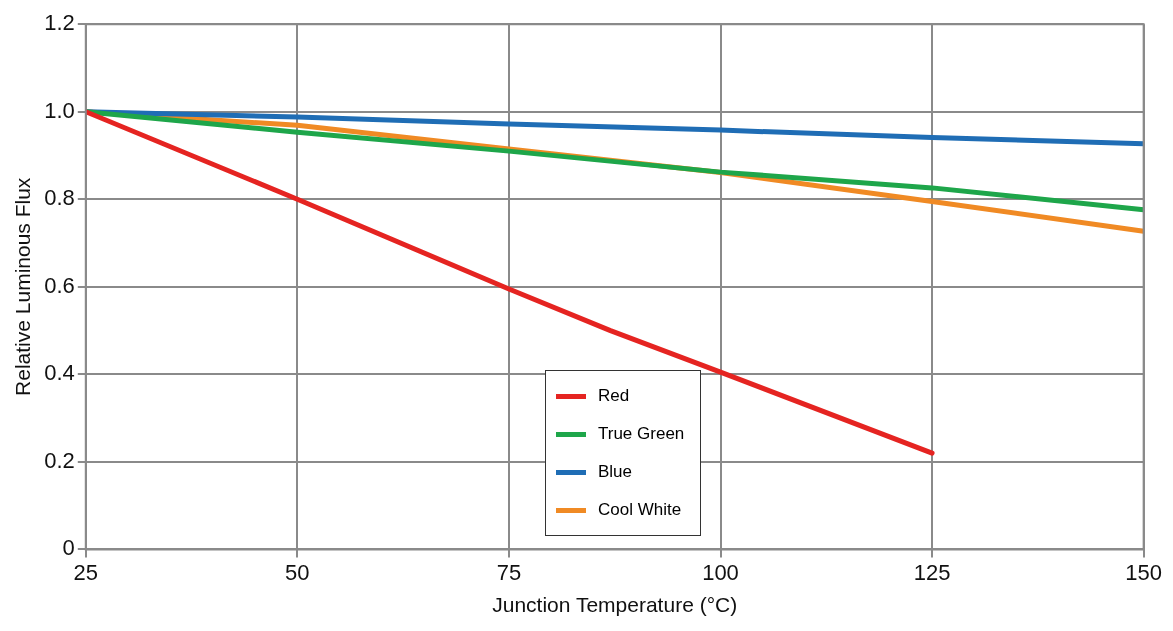 This screenshot has width=1173, height=631. I want to click on x-tick-label: 125, so click(932, 572).